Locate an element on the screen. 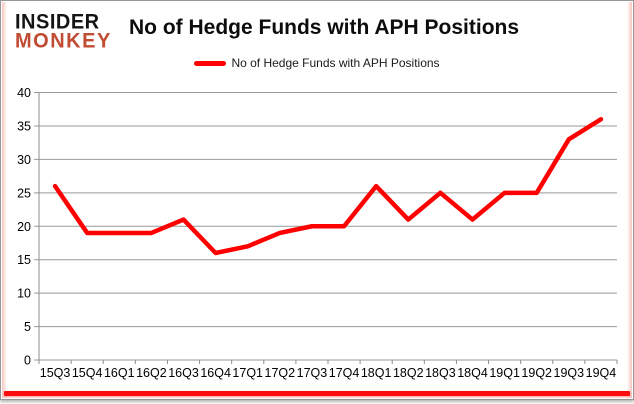  y-axis-tick-label: 15 is located at coordinates (24, 260).